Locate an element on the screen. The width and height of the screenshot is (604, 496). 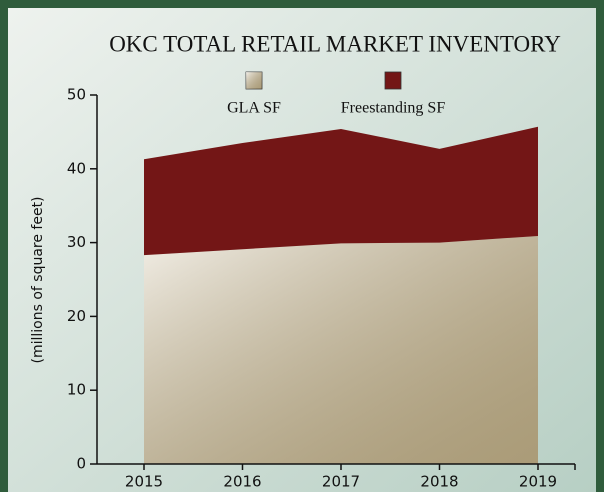
y-axis-label: (millions of square feet) is located at coordinates (38, 279).